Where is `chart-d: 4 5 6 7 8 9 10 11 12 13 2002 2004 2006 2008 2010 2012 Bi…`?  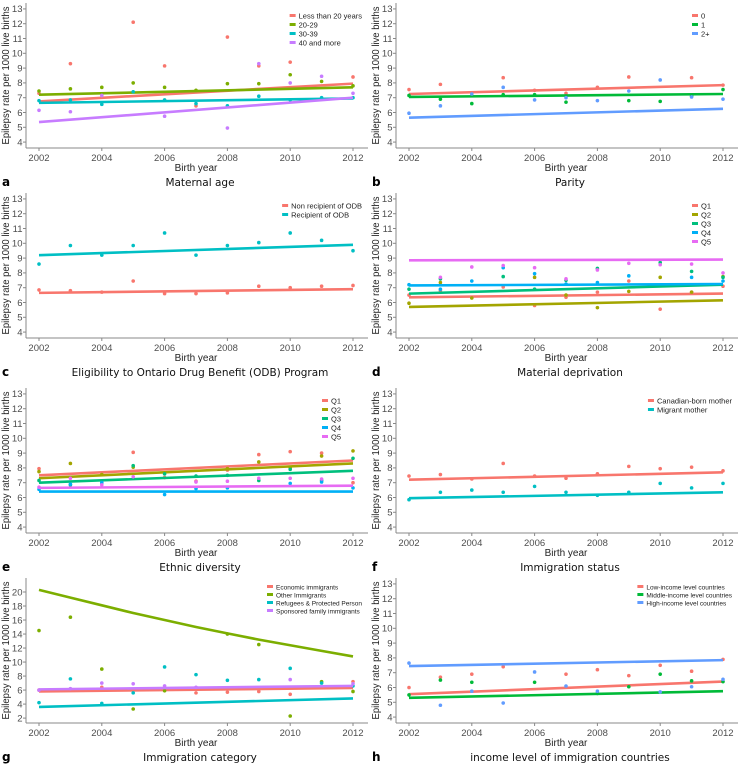
chart-d: 4 5 6 7 8 9 10 11 12 13 2002 2004 2006 2008 2010 2012 Bi… is located at coordinates (554, 286).